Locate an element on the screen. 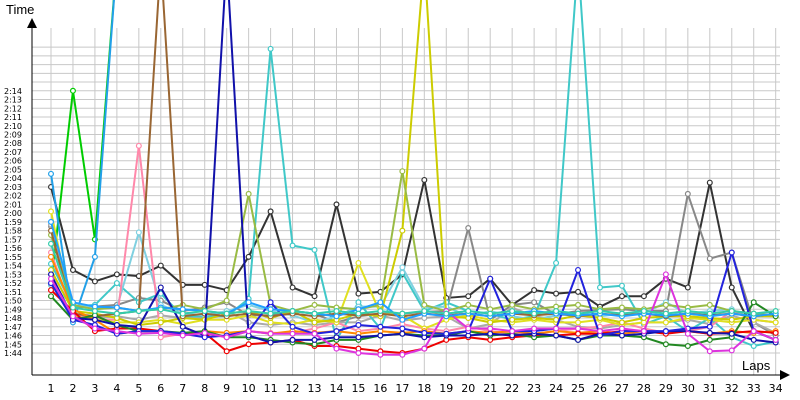  y-tick-label: 1:51 is located at coordinates (13, 292).